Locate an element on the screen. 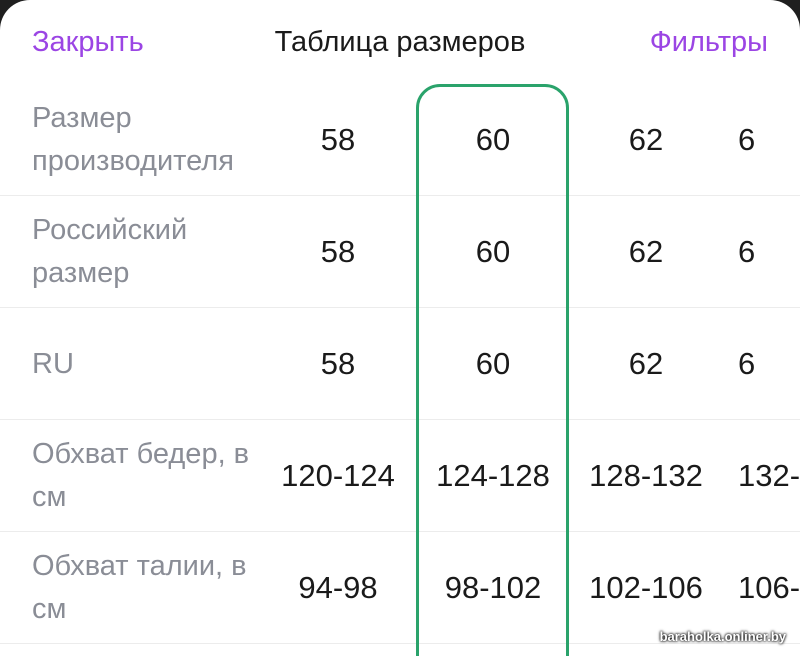  row-label: Российский размер is located at coordinates (110, 251).